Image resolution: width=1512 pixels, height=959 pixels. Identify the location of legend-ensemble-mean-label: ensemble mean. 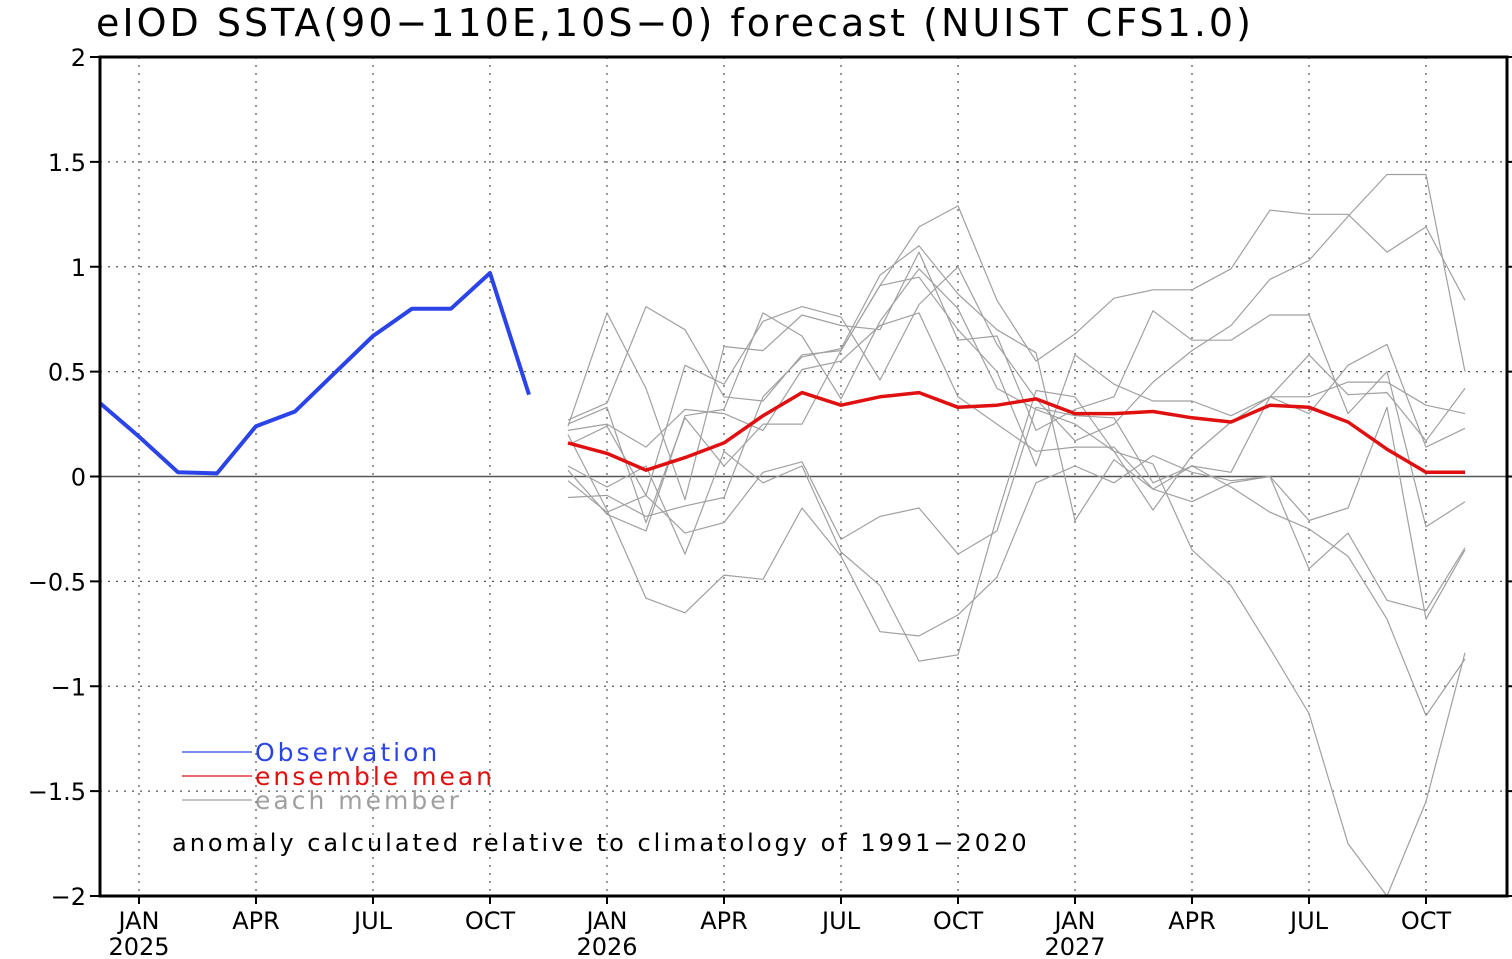
(375, 776).